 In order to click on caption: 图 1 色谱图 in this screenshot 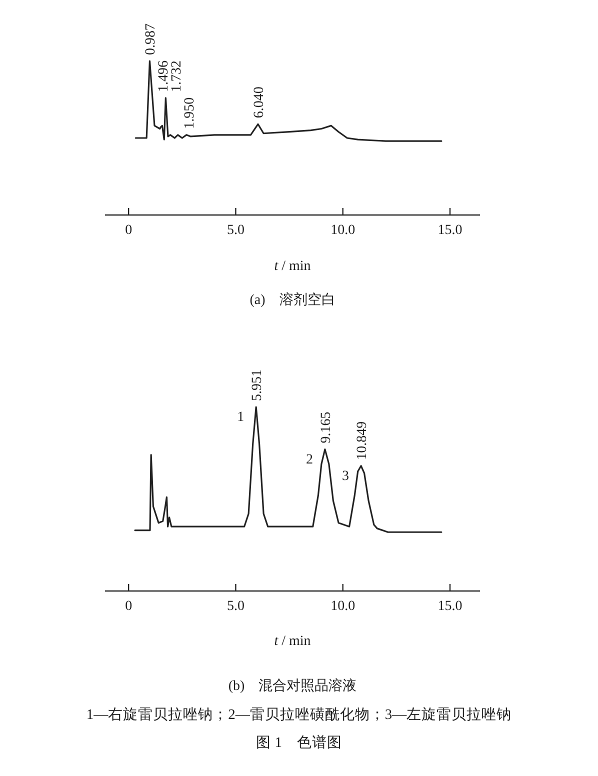, I will do `click(299, 742)`.